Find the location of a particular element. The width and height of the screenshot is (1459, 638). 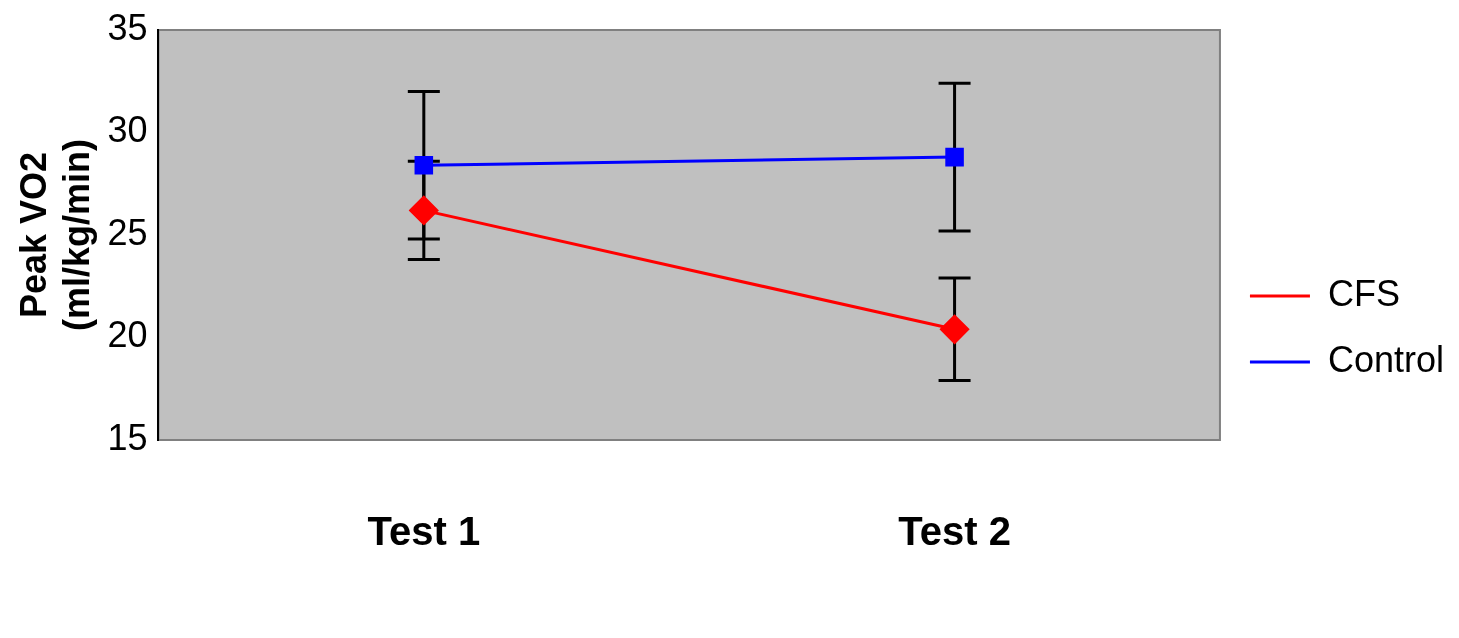

y-tick-label: 15 is located at coordinates (127, 437).